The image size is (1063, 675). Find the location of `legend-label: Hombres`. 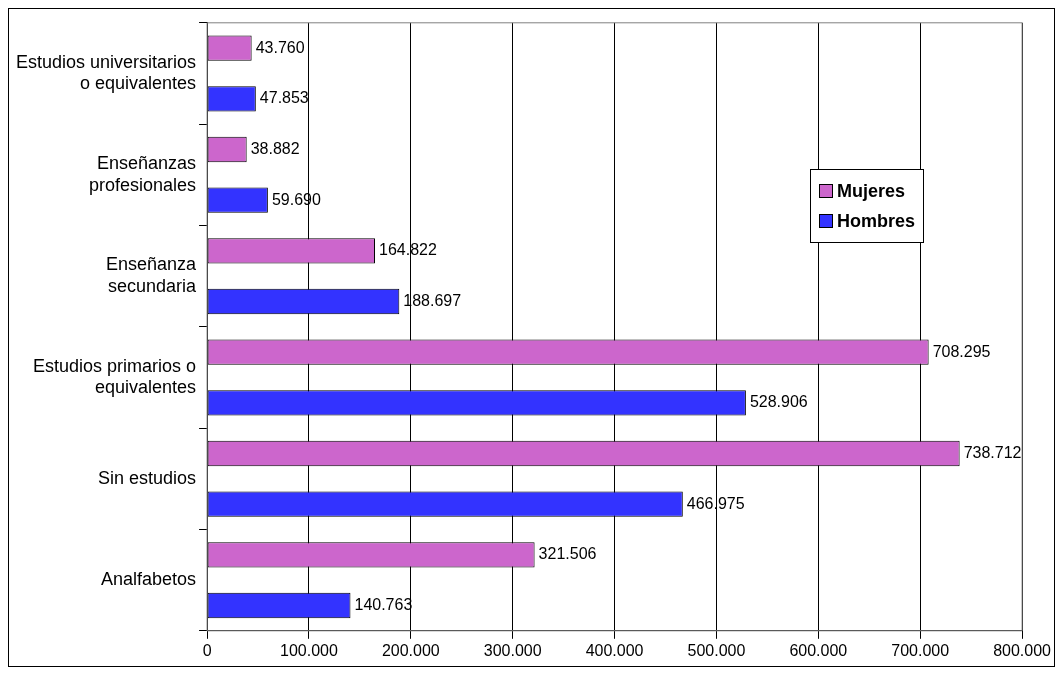

legend-label: Hombres is located at coordinates (875, 221).